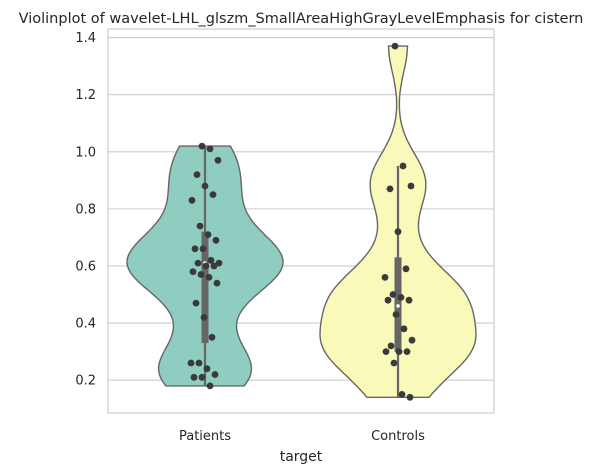 This screenshot has width=602, height=473. I want to click on x-tick-label: Patients, so click(205, 436).